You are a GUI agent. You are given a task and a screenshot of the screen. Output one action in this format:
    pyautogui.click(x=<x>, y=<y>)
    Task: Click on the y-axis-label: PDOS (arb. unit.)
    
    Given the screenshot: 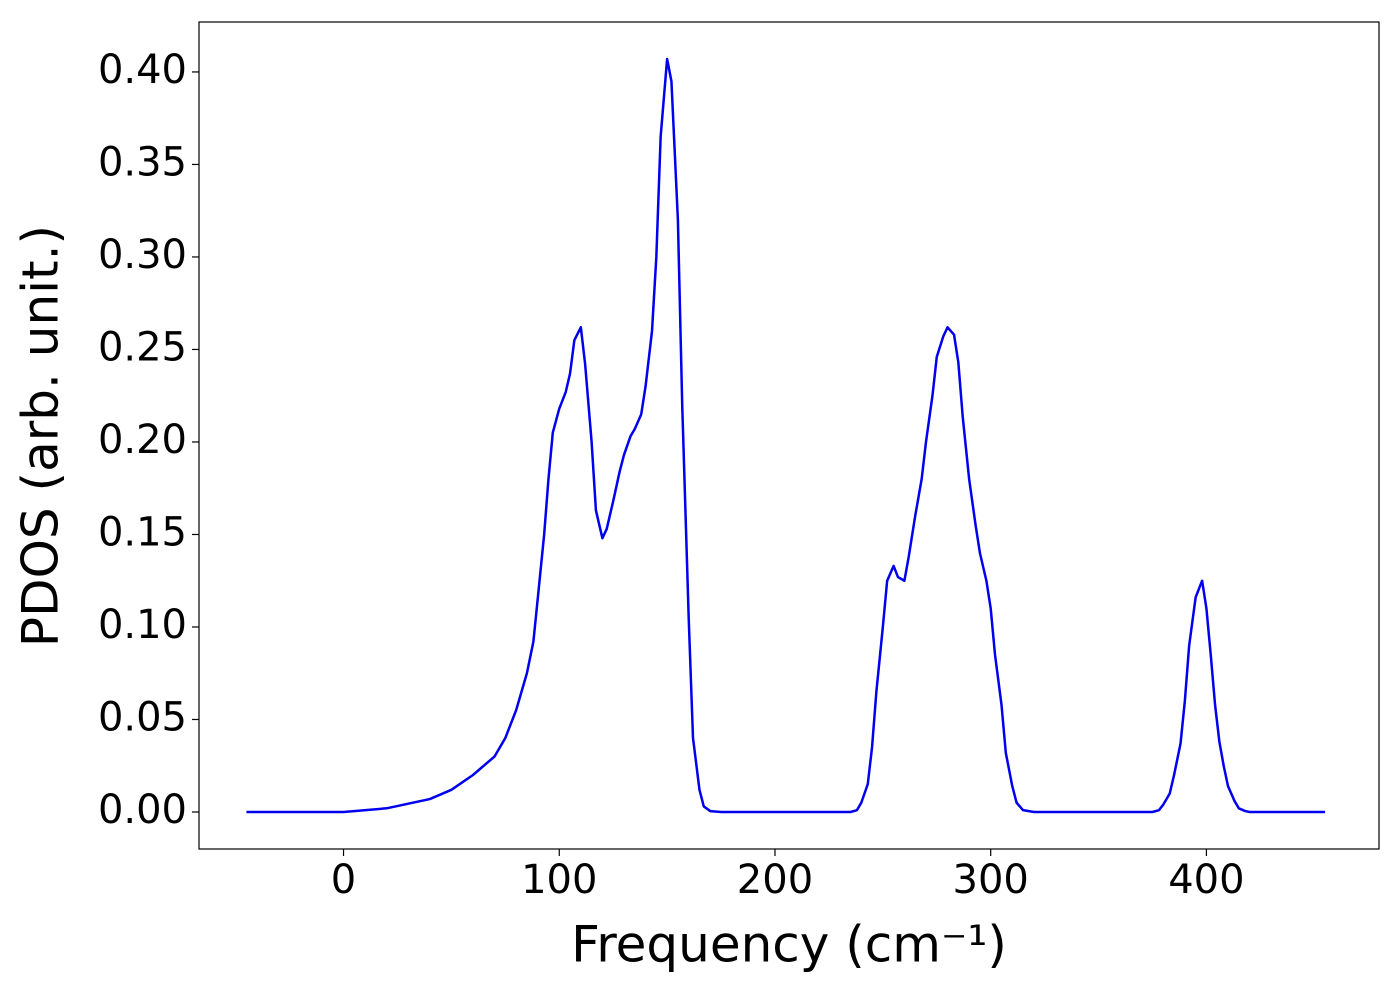 What is the action you would take?
    pyautogui.click(x=41, y=436)
    